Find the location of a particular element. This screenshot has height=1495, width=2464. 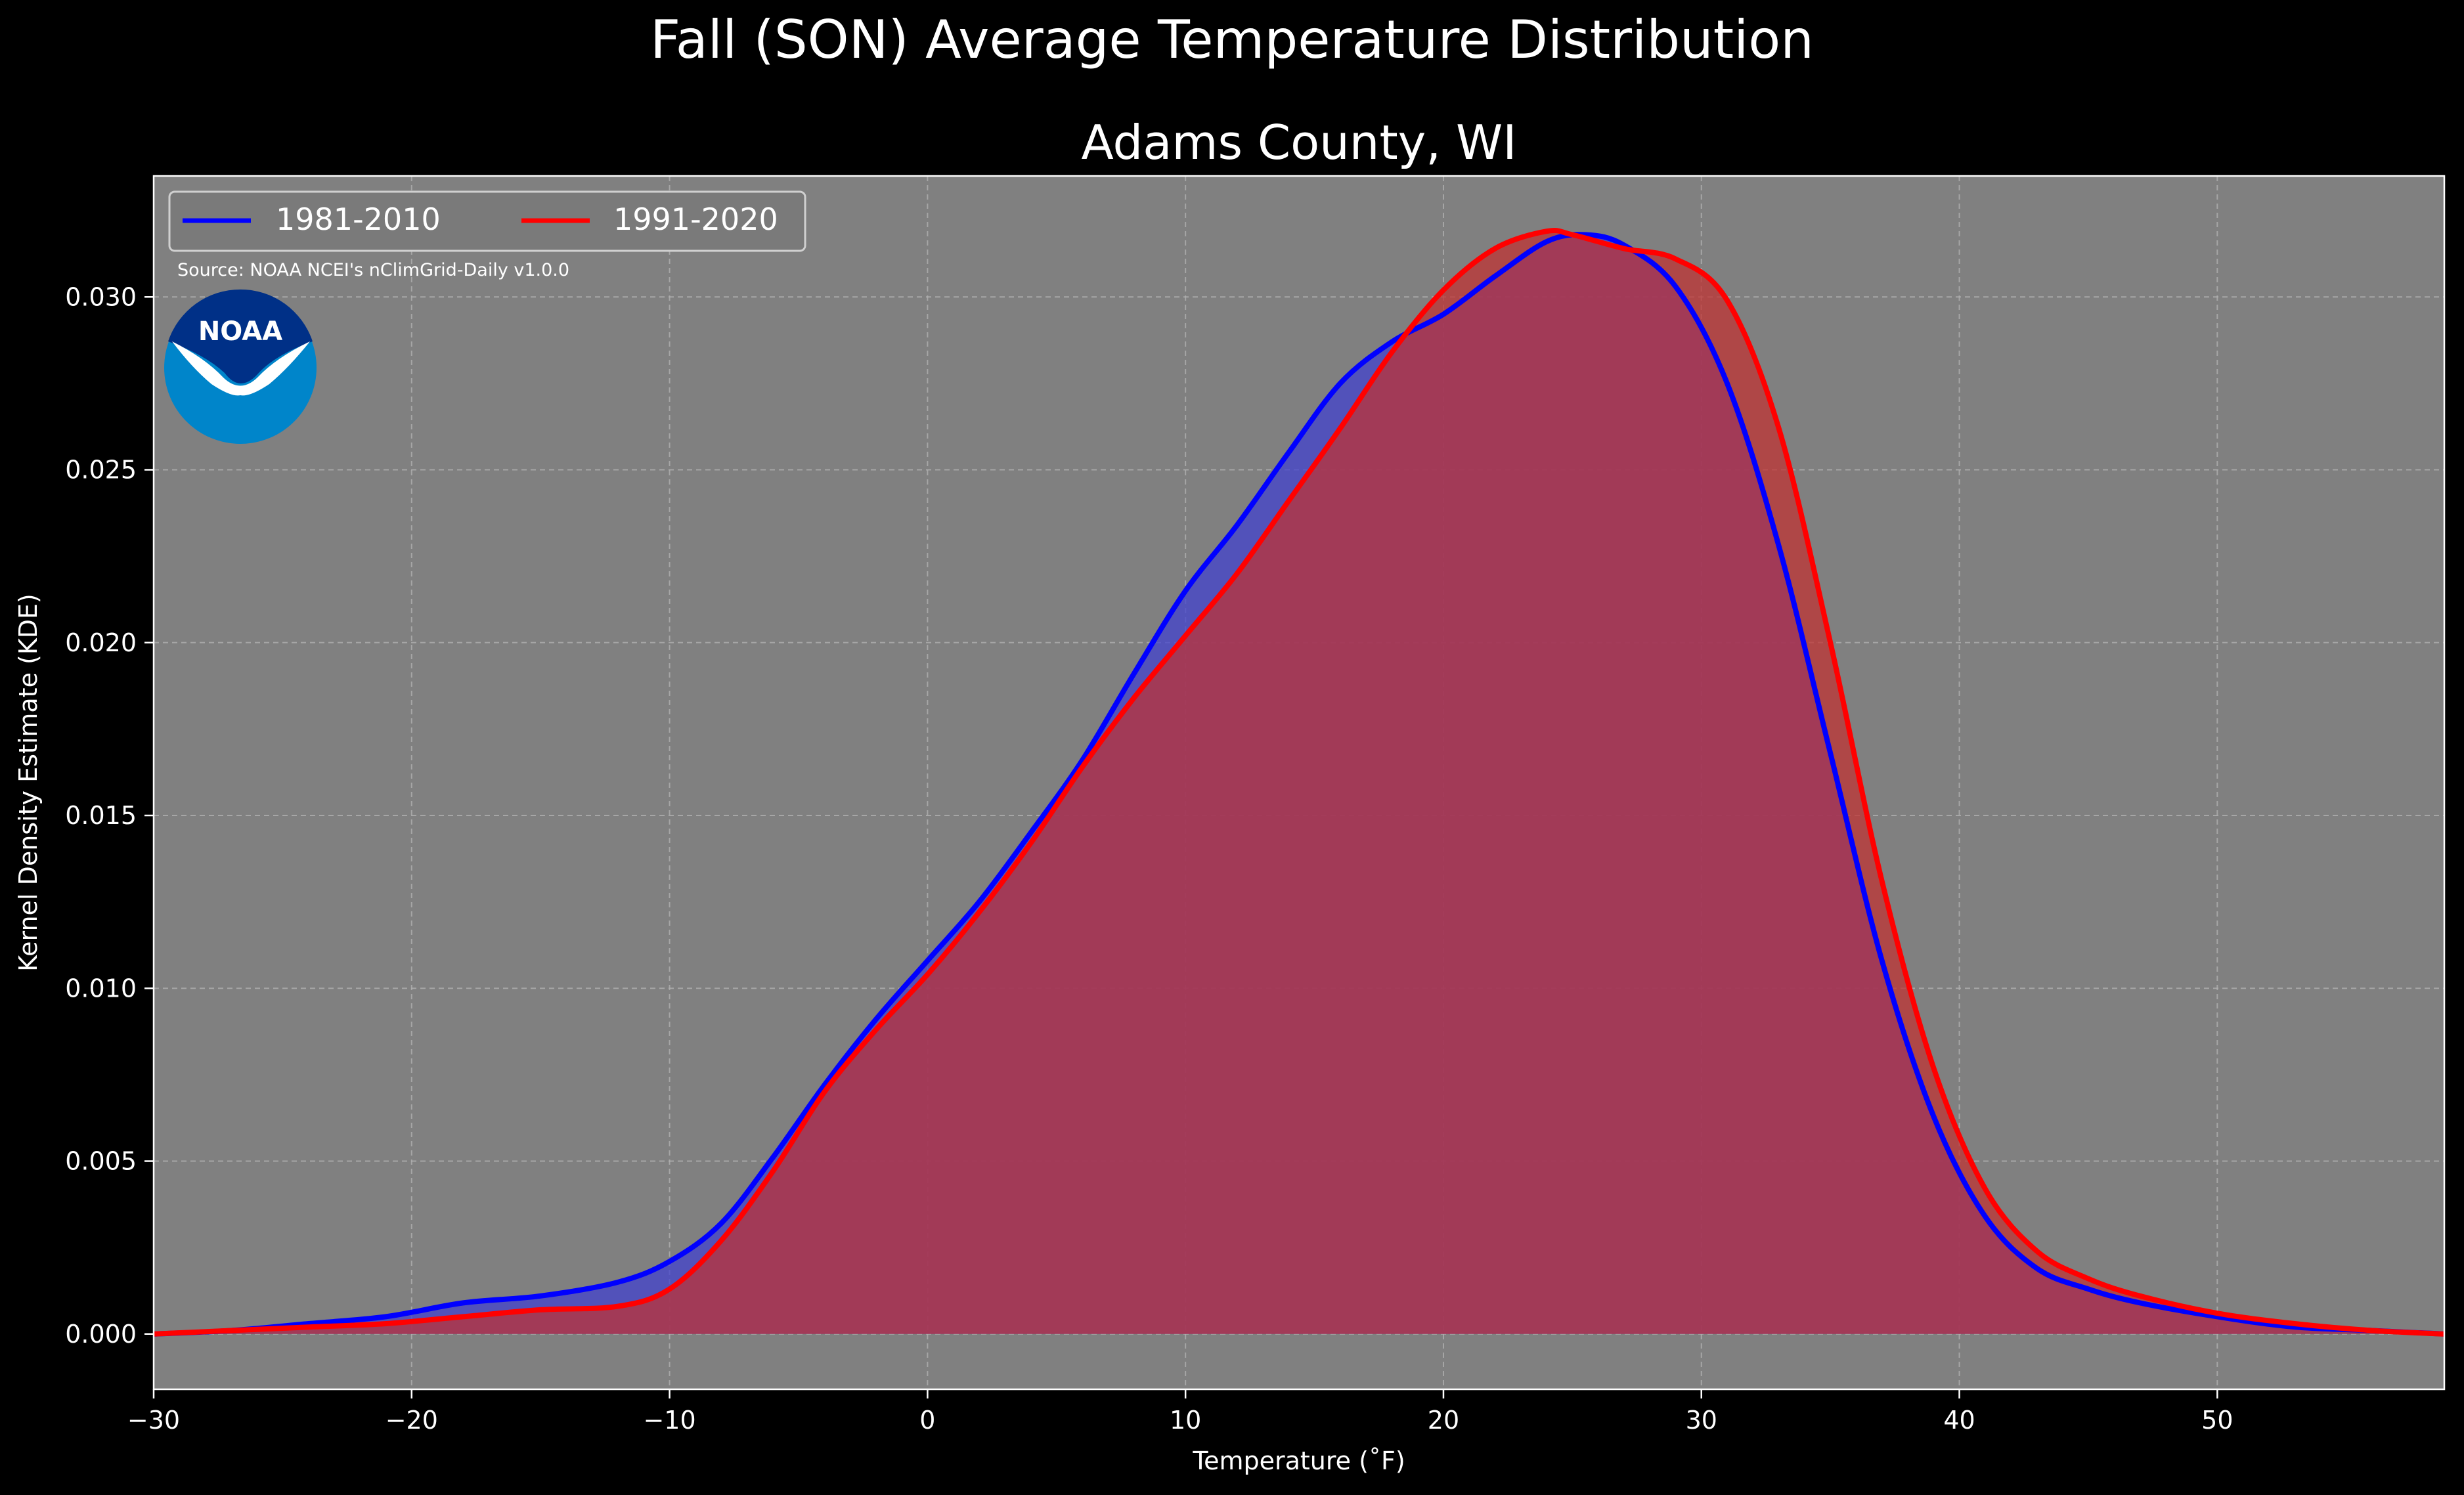

y-axis-label: Kernel Density Estimate (KDE) is located at coordinates (28, 783).